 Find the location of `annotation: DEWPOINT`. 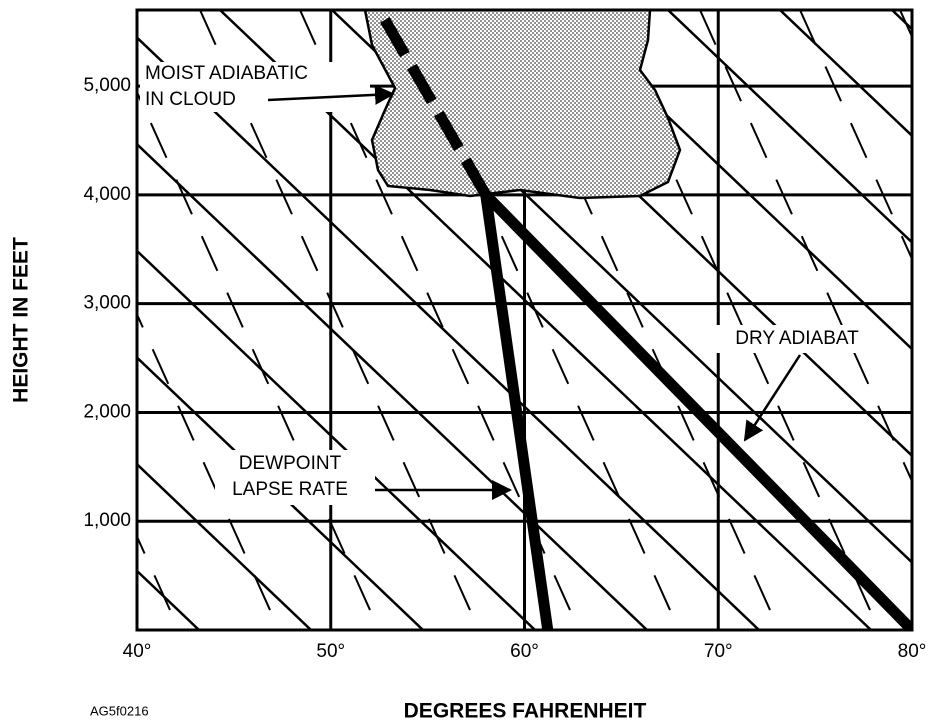

annotation: DEWPOINT is located at coordinates (290, 463).